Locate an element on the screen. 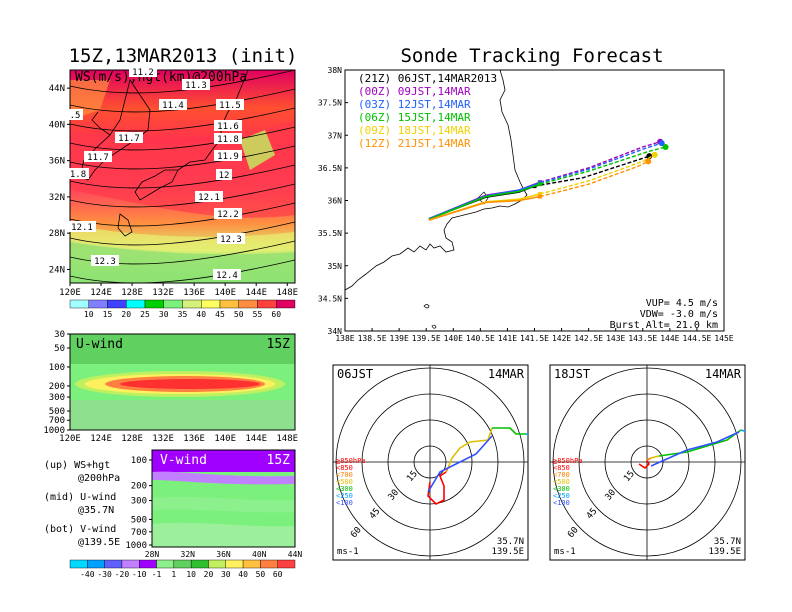 Image resolution: width=792 pixels, height=612 pixels. track-legend-entry: (06Z) 15JST,14MAR is located at coordinates (414, 117).